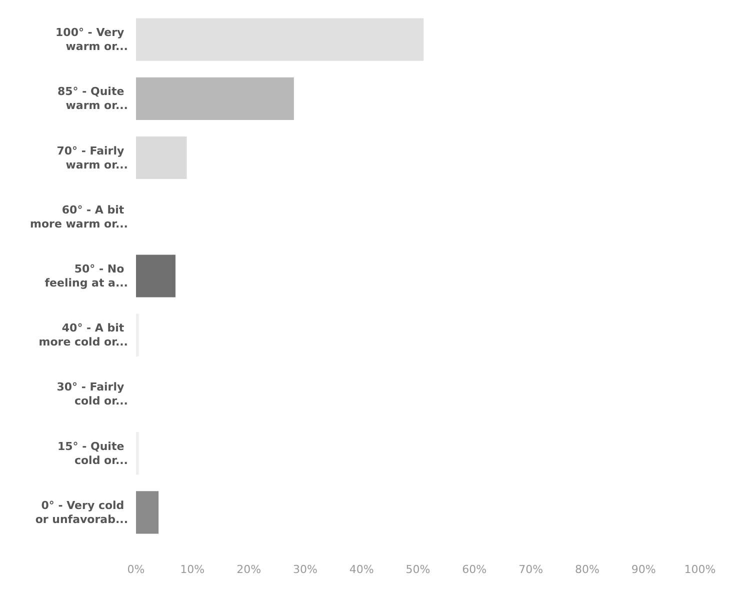 This screenshot has width=730, height=590. What do you see at coordinates (587, 569) in the screenshot?
I see `x-tick-label: 80%` at bounding box center [587, 569].